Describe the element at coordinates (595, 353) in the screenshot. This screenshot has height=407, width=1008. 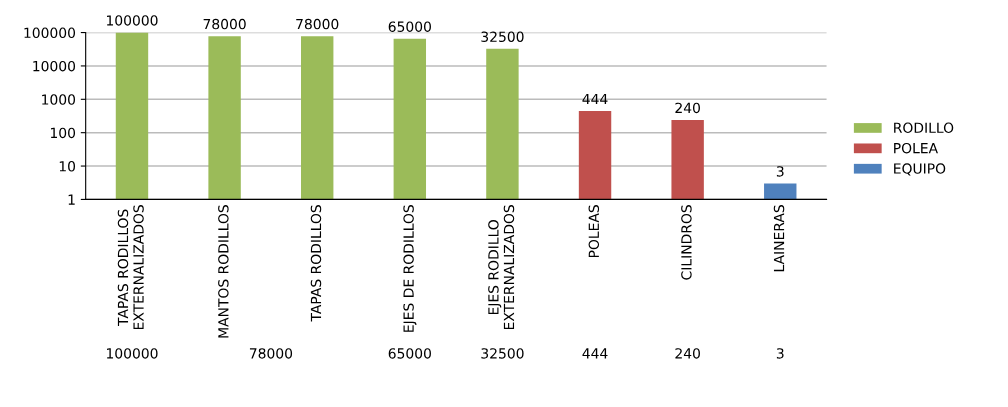
I see `data-label: 444` at that location.